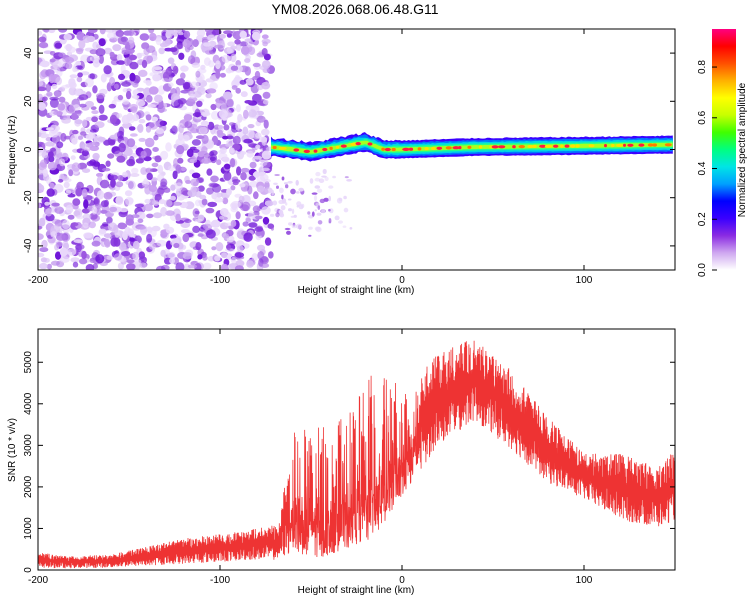 The width and height of the screenshot is (750, 600). What do you see at coordinates (356, 290) in the screenshot?
I see `spectrogram-x-axis-label: Height of straight line (km)` at bounding box center [356, 290].